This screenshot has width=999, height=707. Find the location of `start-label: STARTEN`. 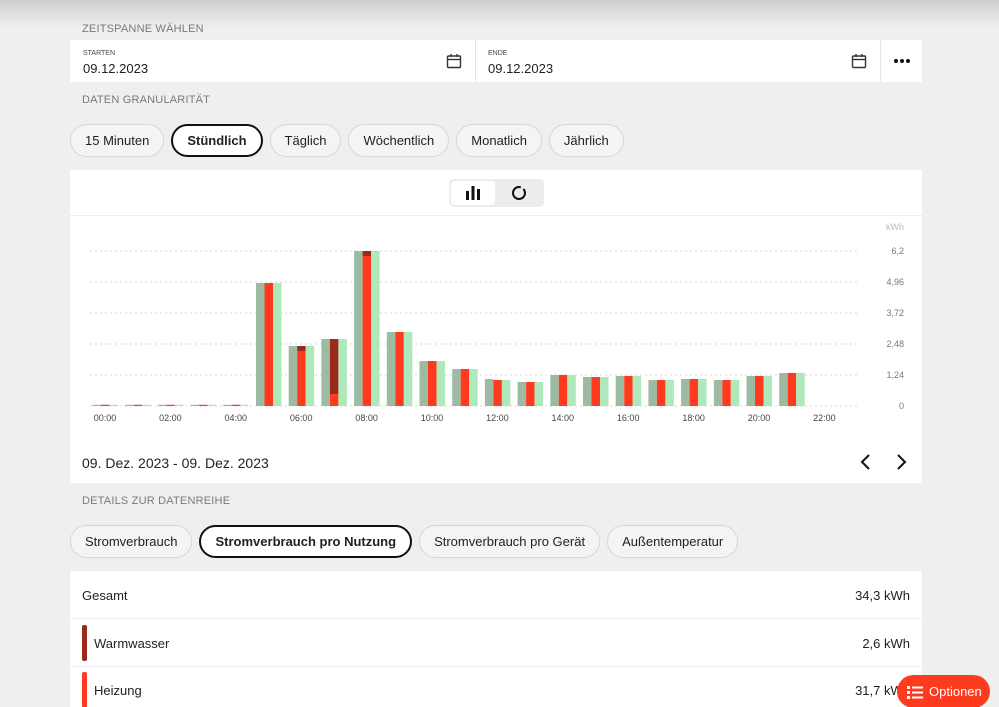

start-label: STARTEN is located at coordinates (99, 53).